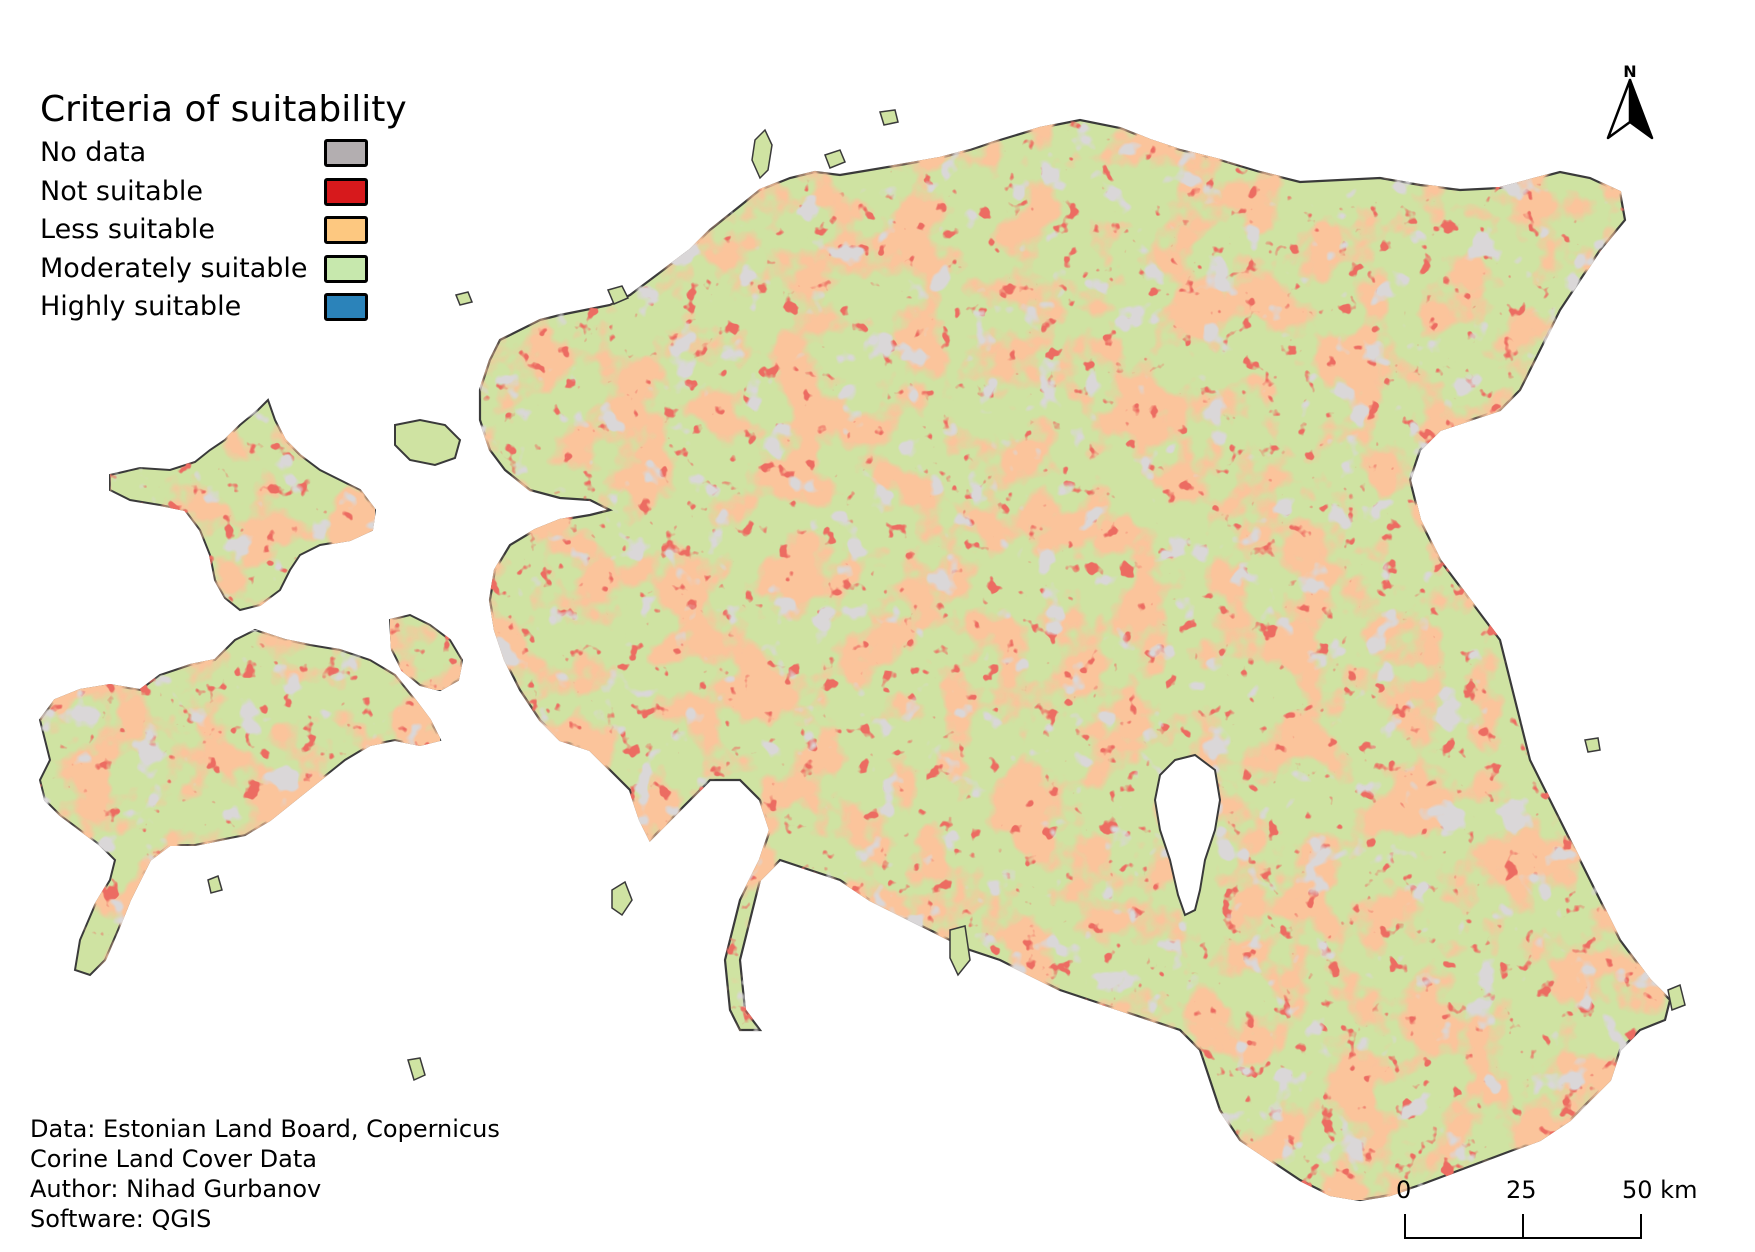  I want to click on legend-swatch-less-suitable, so click(346, 230).